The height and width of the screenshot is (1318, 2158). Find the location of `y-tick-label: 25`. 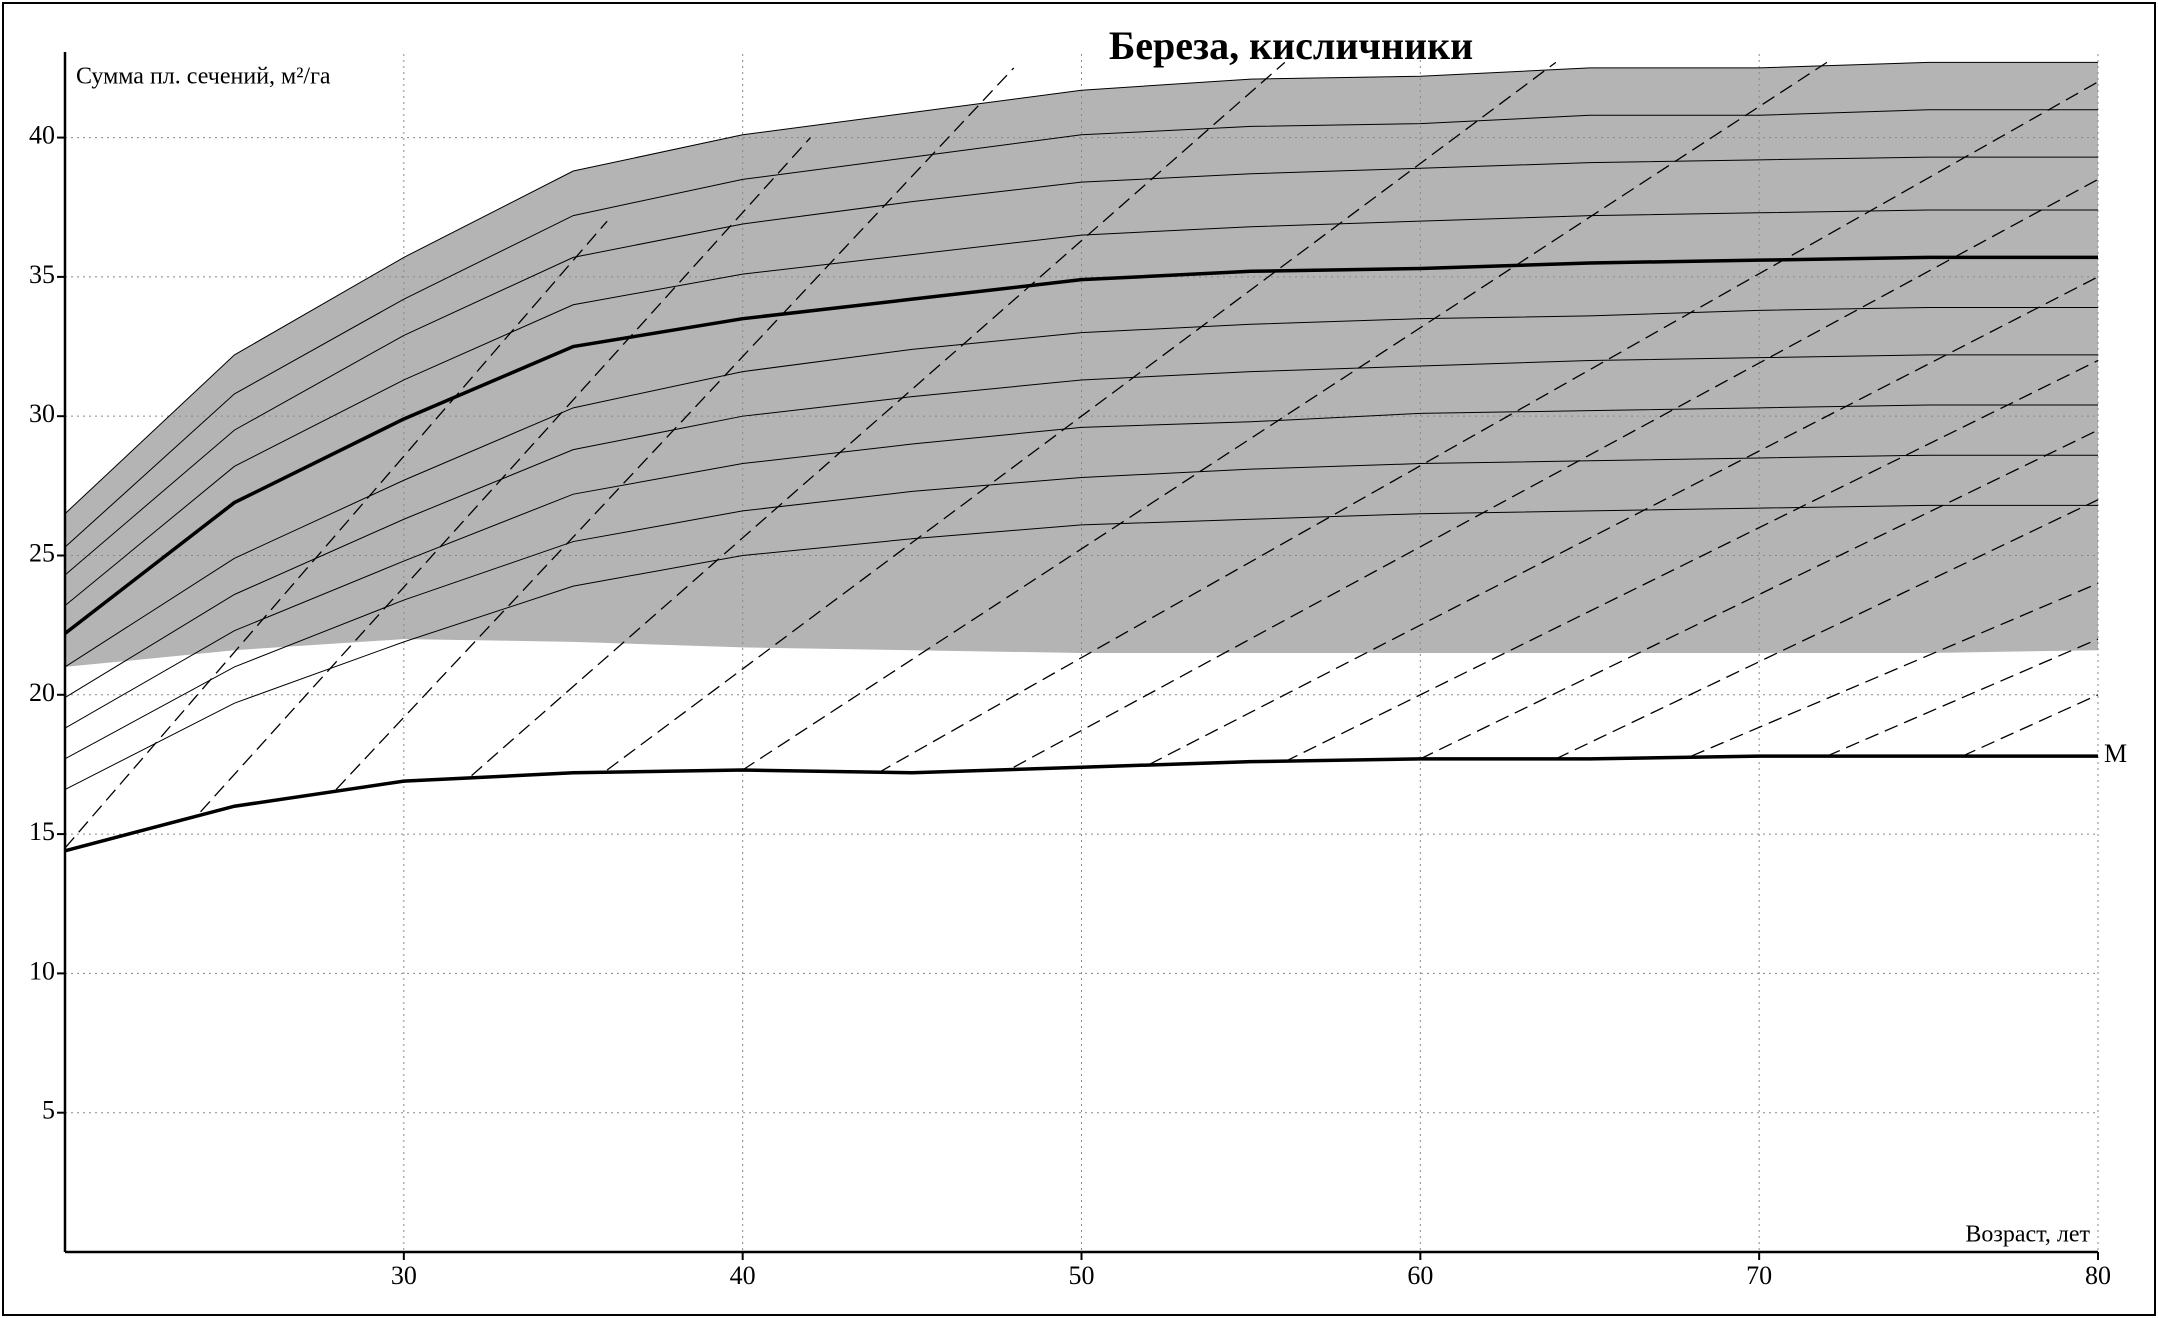

y-tick-label: 25 is located at coordinates (42, 552).